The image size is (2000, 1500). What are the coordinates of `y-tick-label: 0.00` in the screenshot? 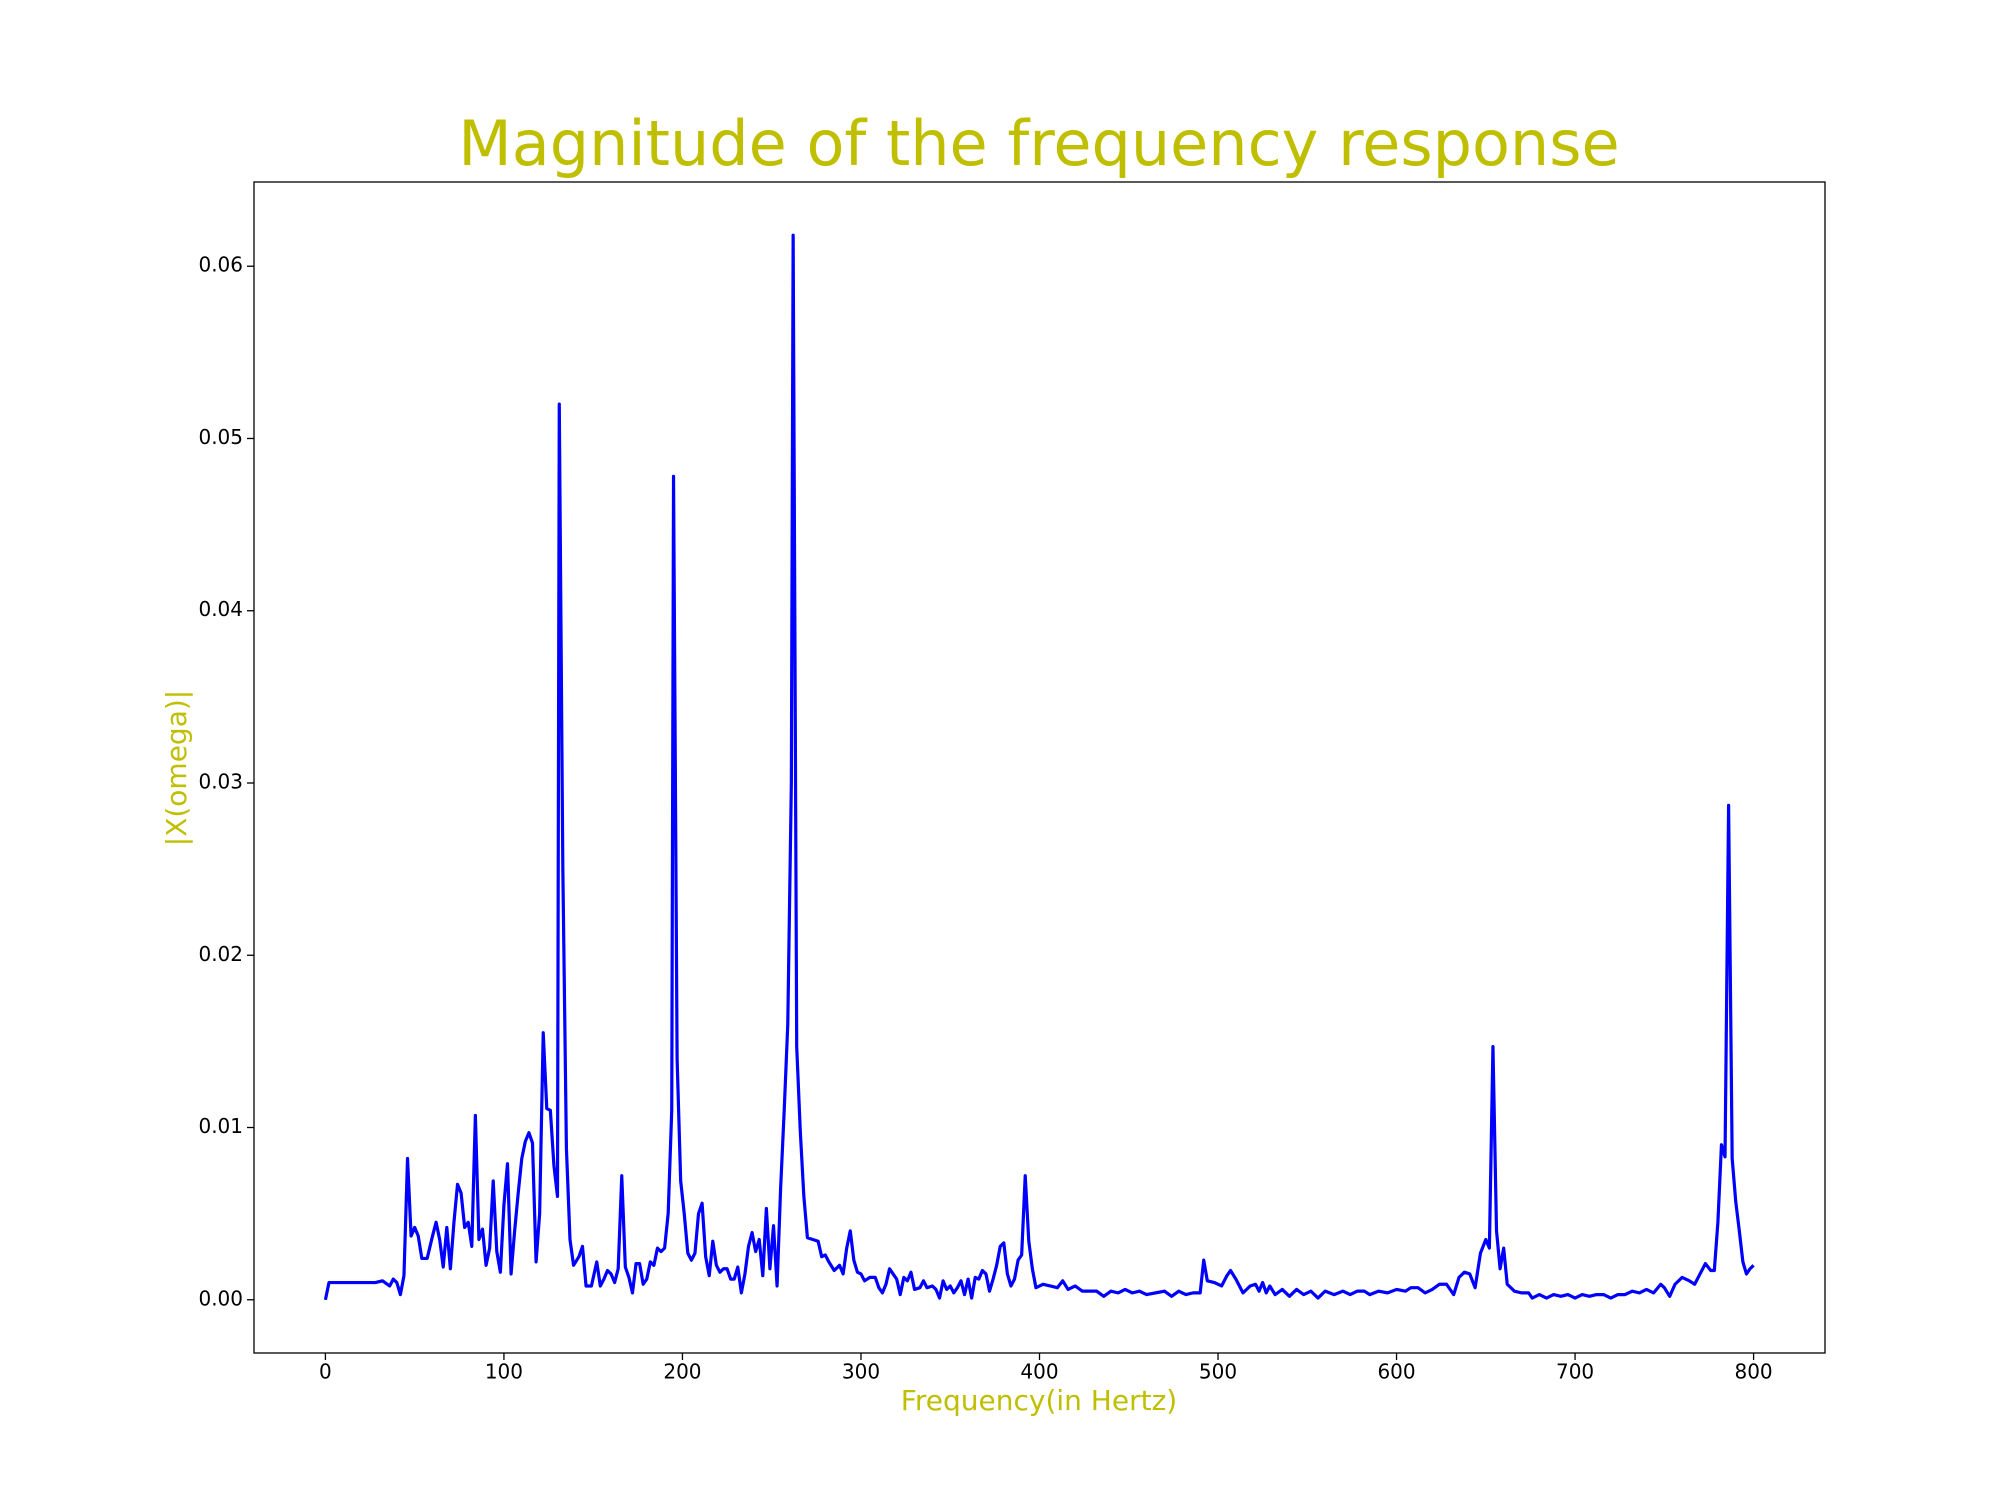 It's located at (220, 1298).